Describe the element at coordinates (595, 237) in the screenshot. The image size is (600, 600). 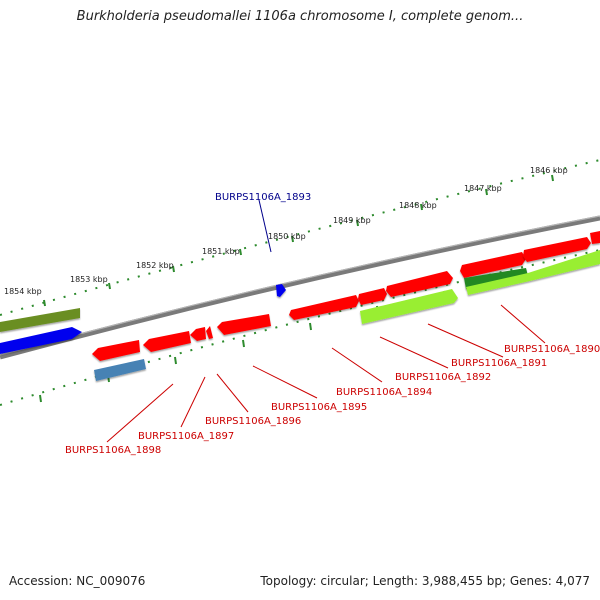
I see `gene-red-edge` at that location.